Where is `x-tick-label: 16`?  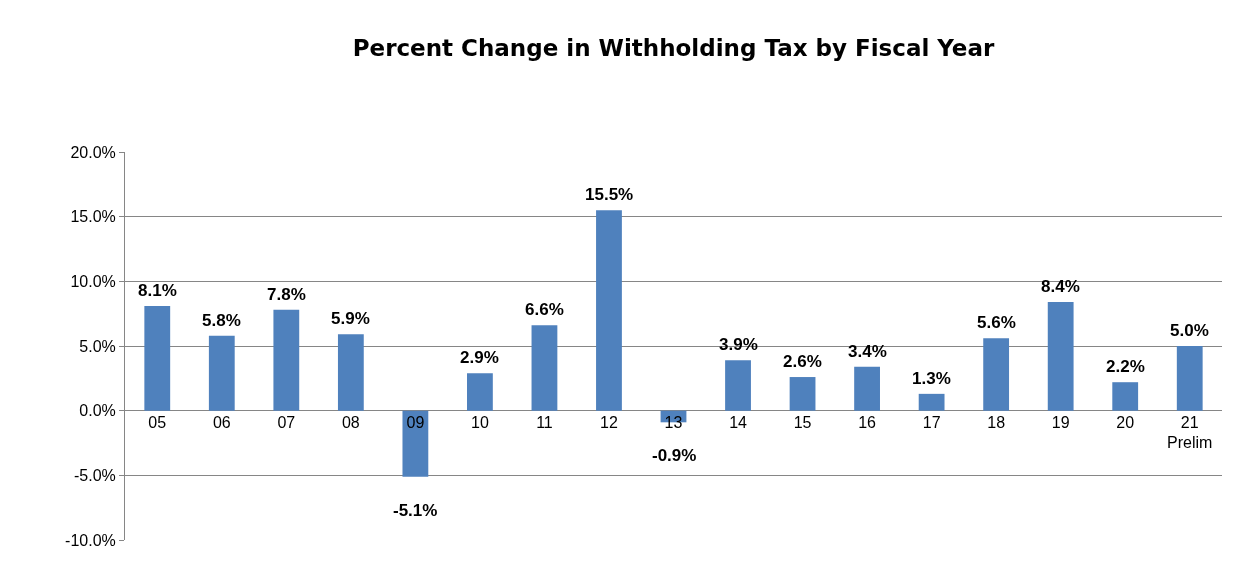
x-tick-label: 16 is located at coordinates (867, 422).